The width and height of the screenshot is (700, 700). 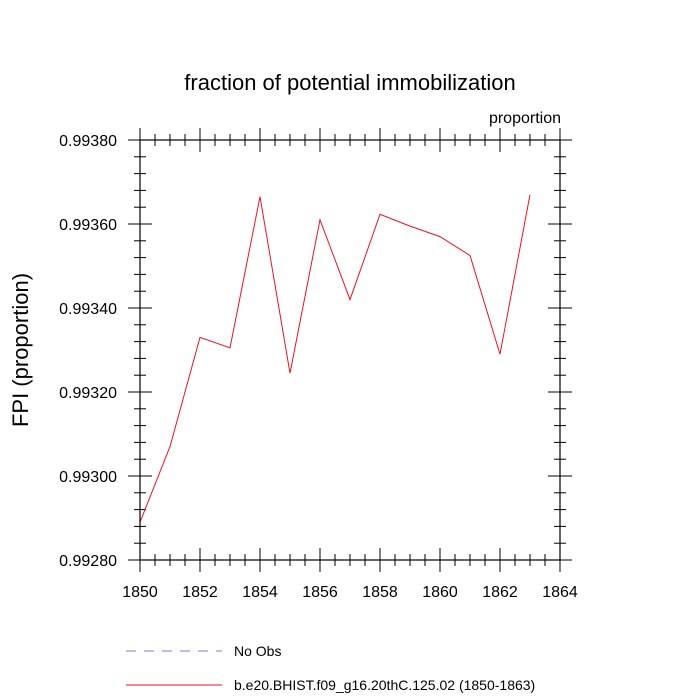 What do you see at coordinates (500, 592) in the screenshot?
I see `x-tick-label: 1862` at bounding box center [500, 592].